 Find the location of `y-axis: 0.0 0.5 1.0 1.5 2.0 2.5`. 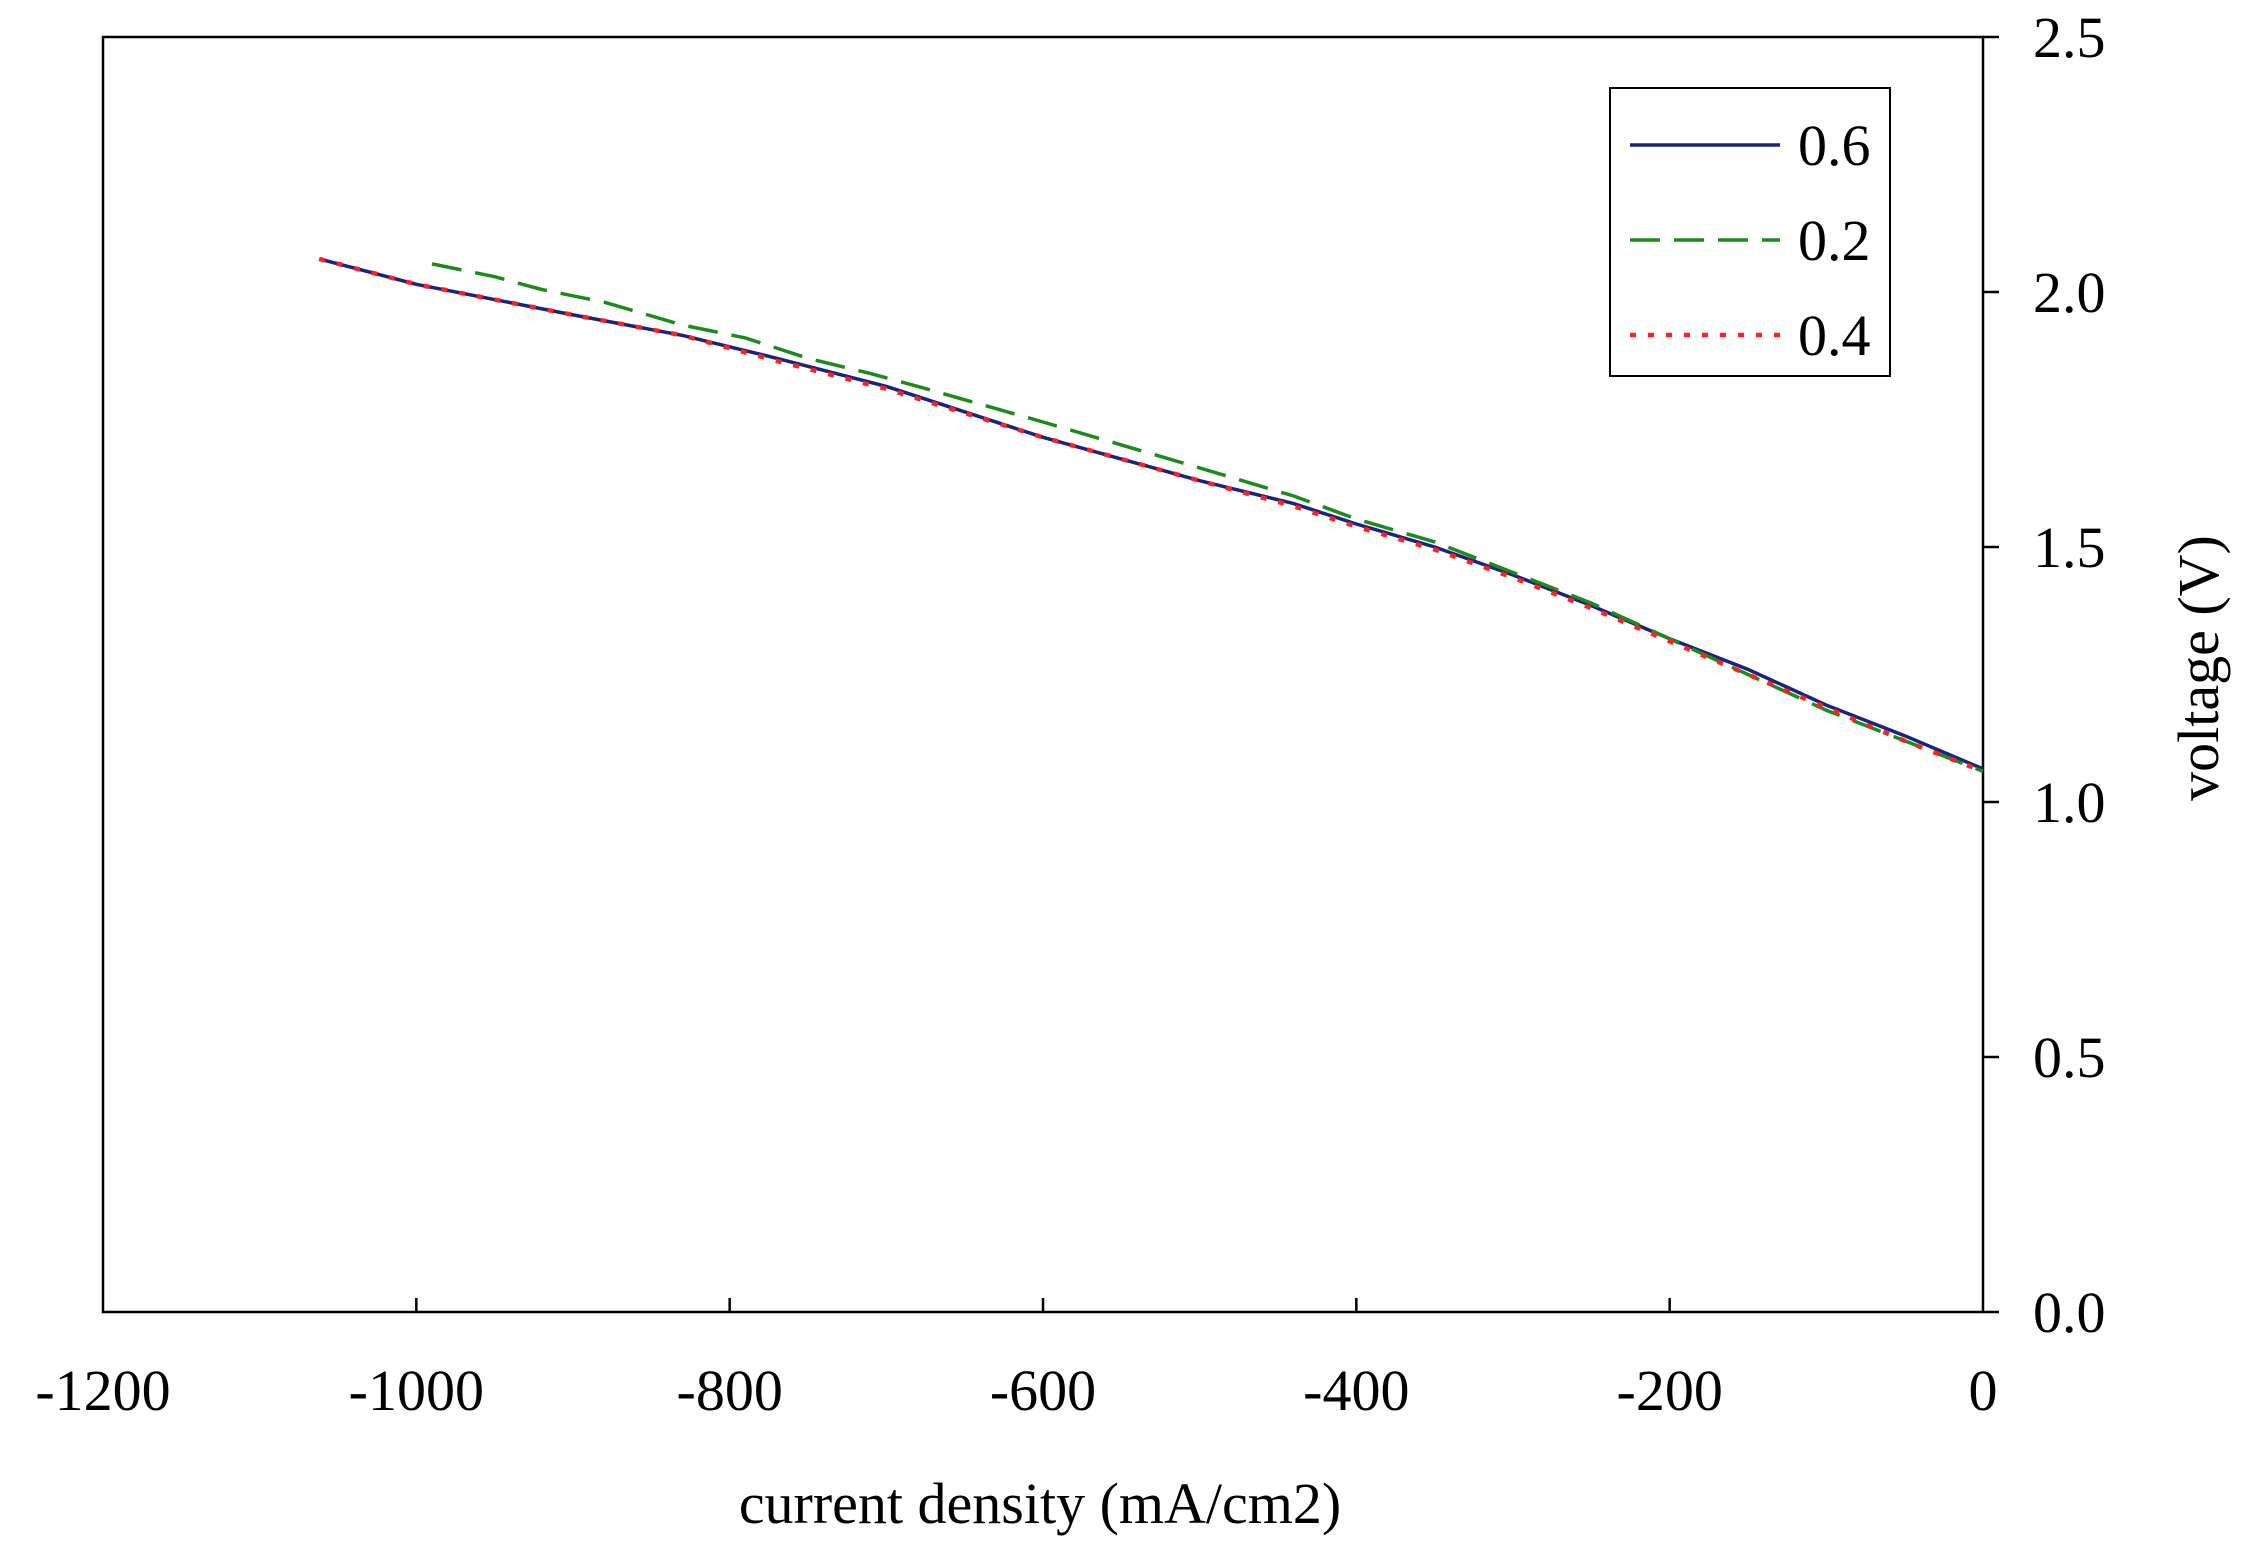

y-axis: 0.0 0.5 1.0 1.5 2.0 2.5 is located at coordinates (2044, 675).